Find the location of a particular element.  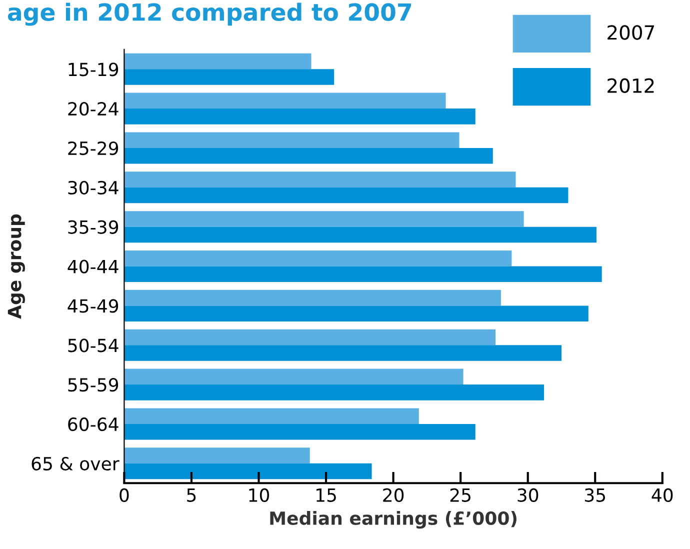

y-tick-label: 25-29 is located at coordinates (93, 148).